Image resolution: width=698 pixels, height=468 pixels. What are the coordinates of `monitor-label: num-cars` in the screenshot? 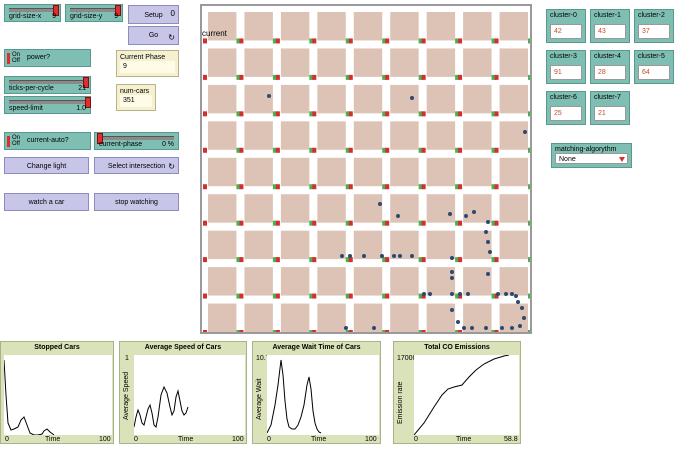 It's located at (135, 91).